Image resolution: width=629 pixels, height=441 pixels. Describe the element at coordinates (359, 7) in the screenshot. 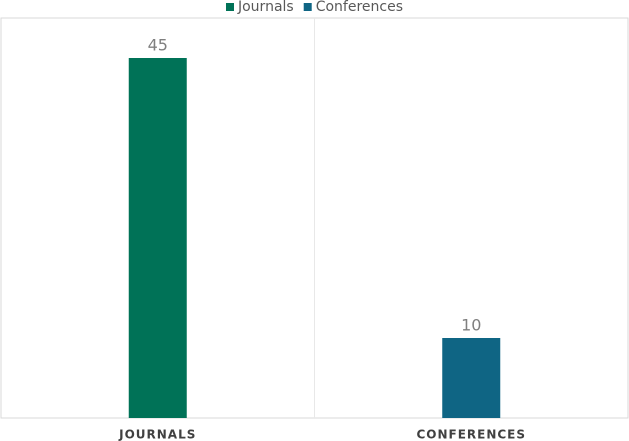

I see `legend-label: Conferences` at that location.